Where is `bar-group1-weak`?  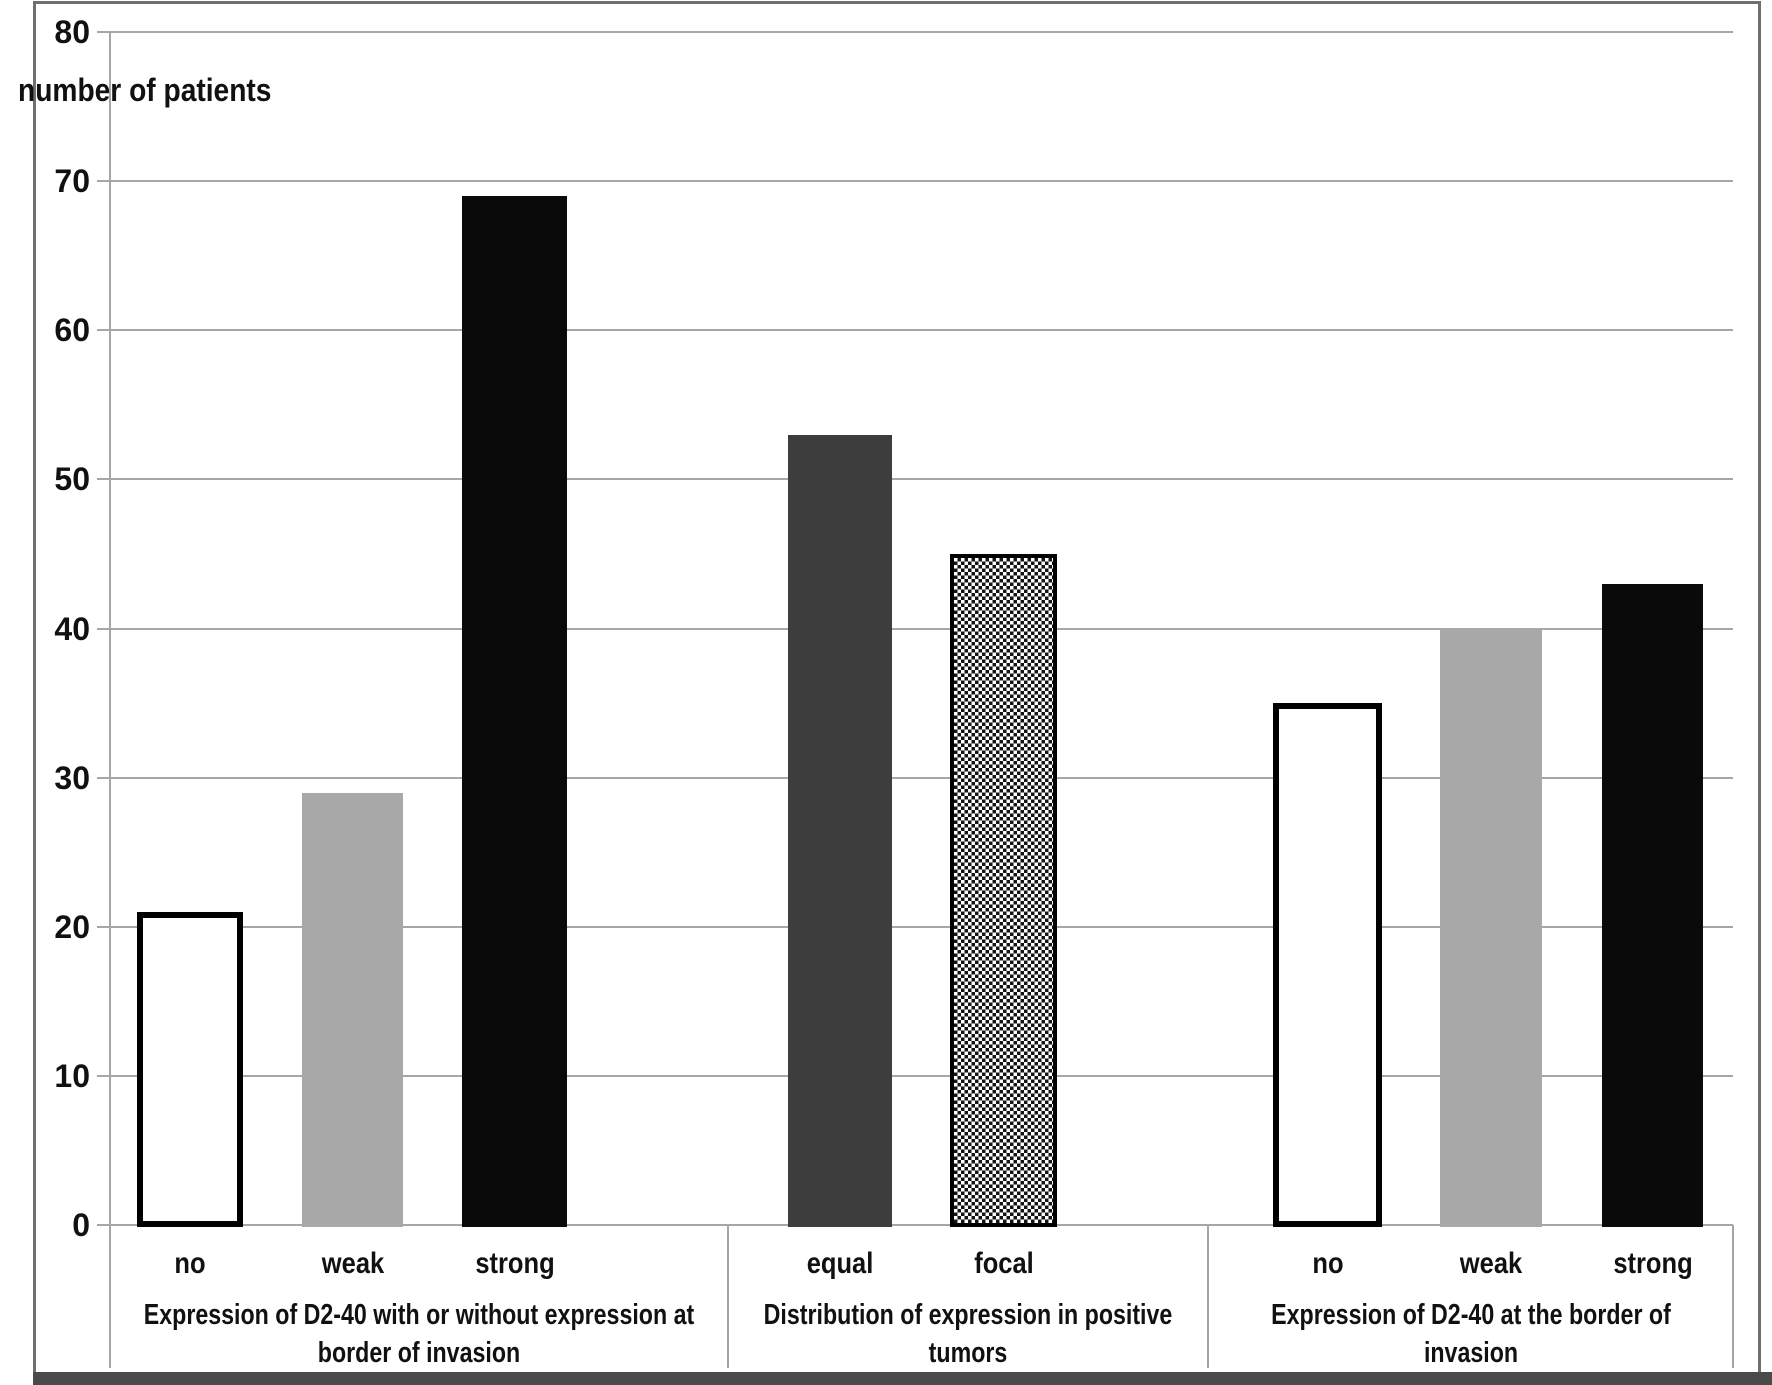 bar-group1-weak is located at coordinates (352, 1010).